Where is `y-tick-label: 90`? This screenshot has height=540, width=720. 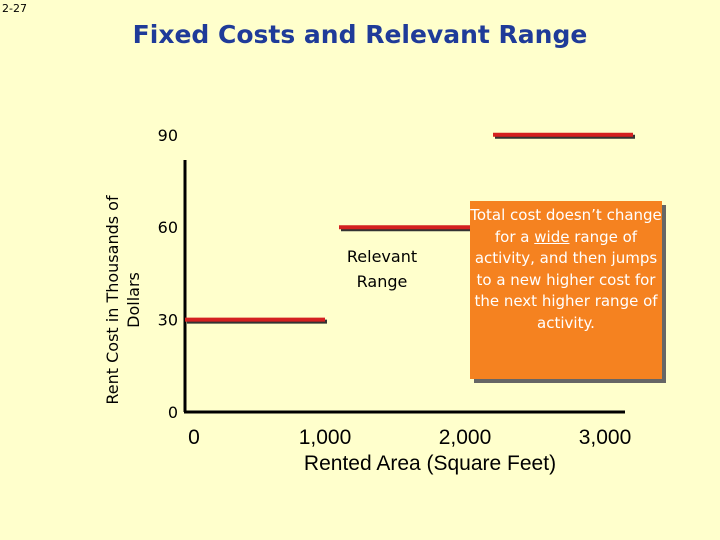
y-tick-label: 90 is located at coordinates (168, 135).